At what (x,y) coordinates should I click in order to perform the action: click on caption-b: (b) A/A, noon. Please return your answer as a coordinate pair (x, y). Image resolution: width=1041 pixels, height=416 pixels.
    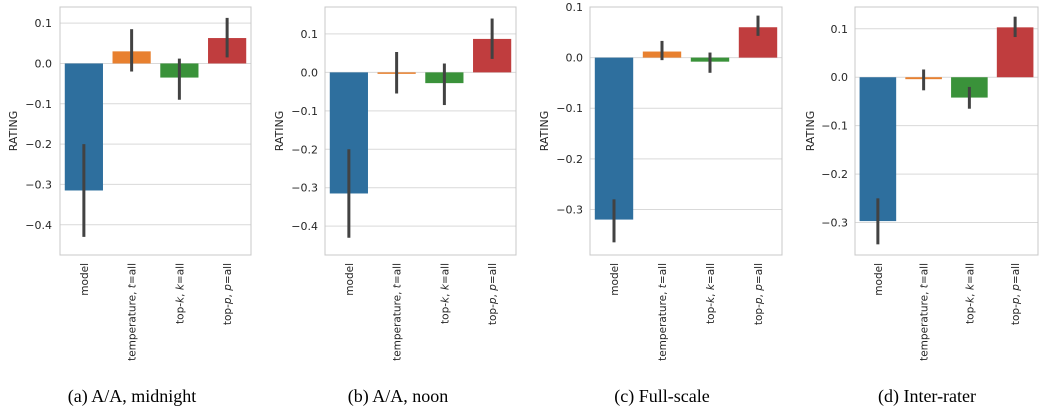
    Looking at the image, I should click on (398, 396).